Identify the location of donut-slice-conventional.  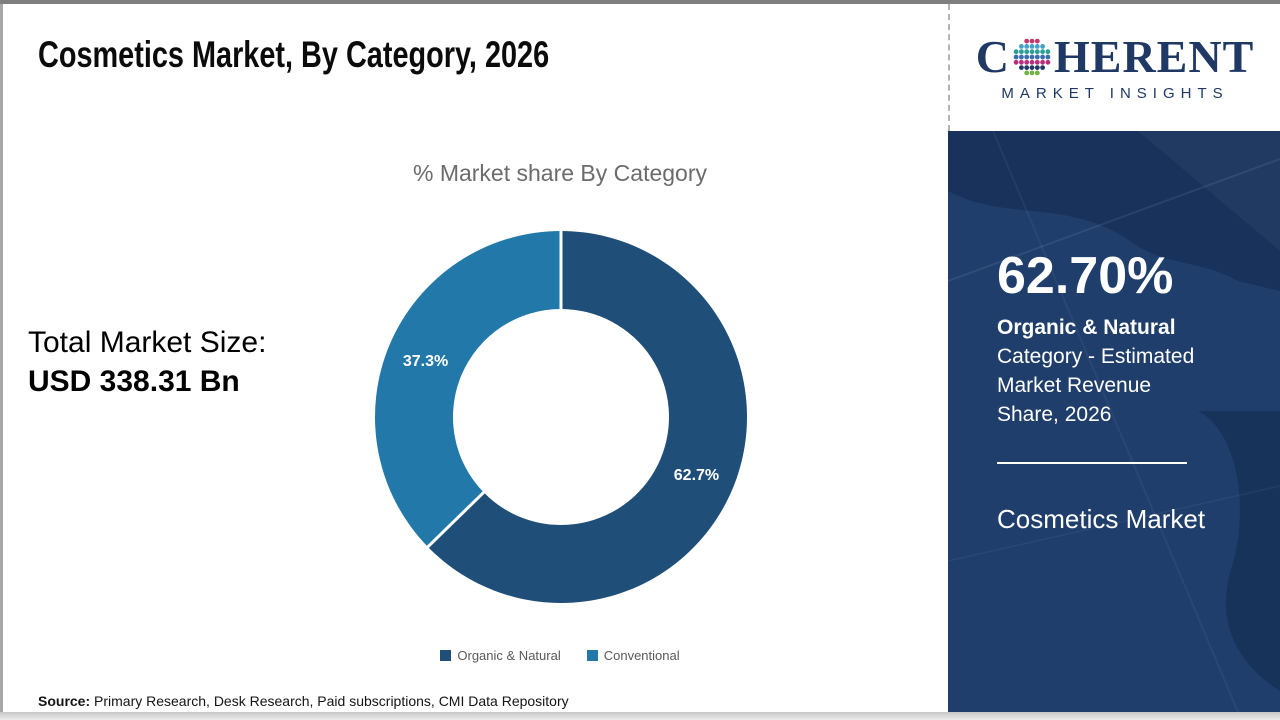
(468, 389).